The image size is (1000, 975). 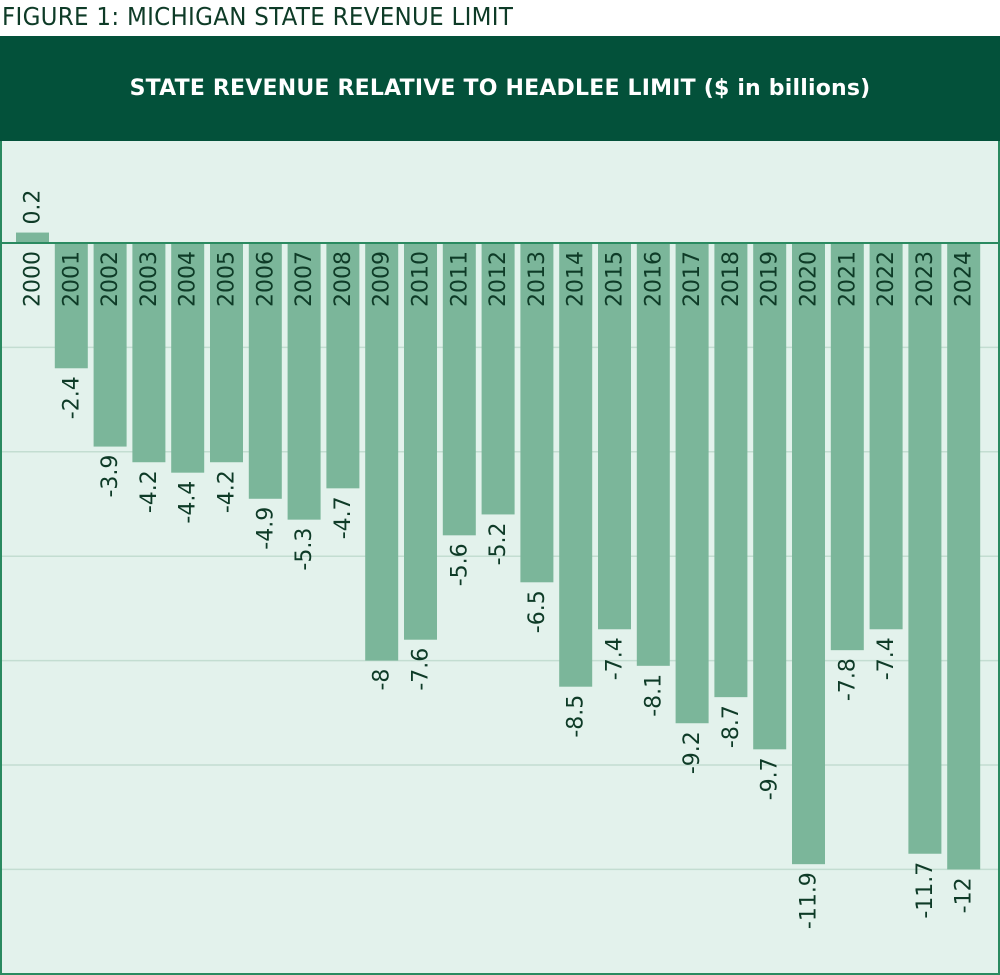 What do you see at coordinates (304, 279) in the screenshot?
I see `category-label: 2007` at bounding box center [304, 279].